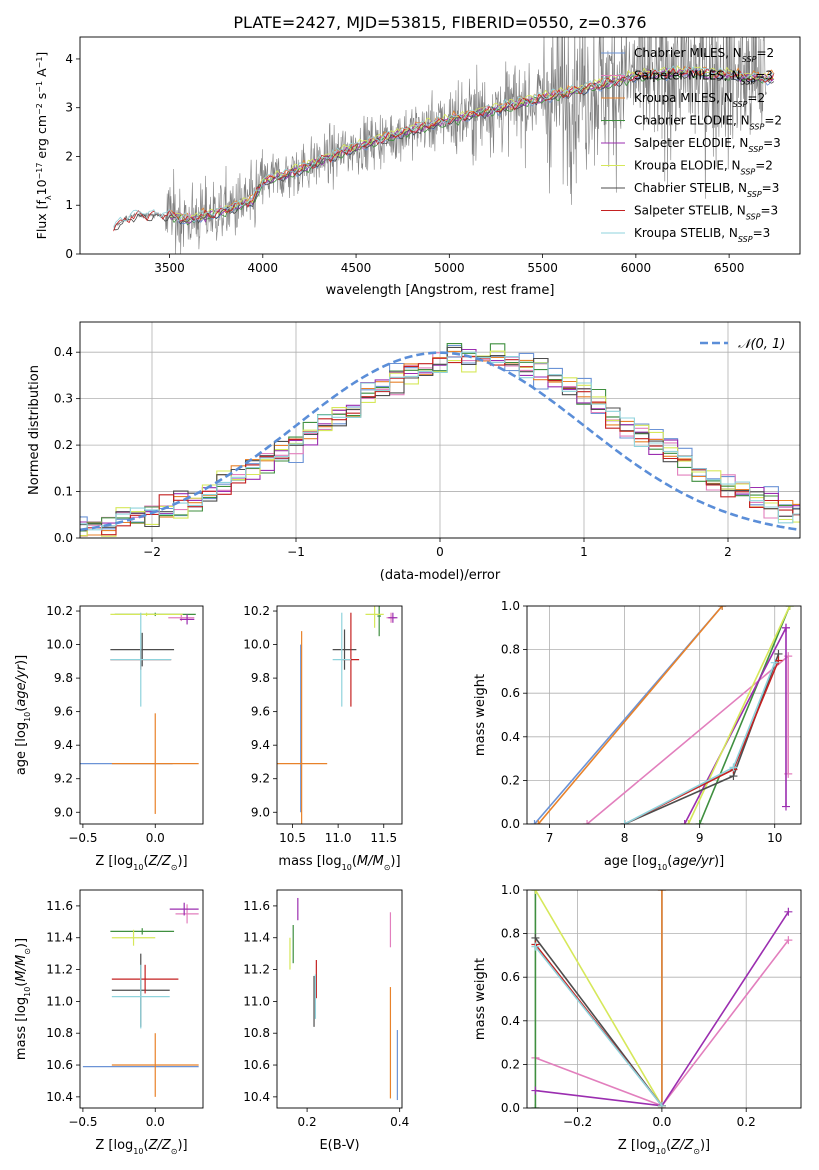 This screenshot has width=819, height=1170. Describe the element at coordinates (728, 552) in the screenshot. I see `residuals-xtick-label: 2` at that location.